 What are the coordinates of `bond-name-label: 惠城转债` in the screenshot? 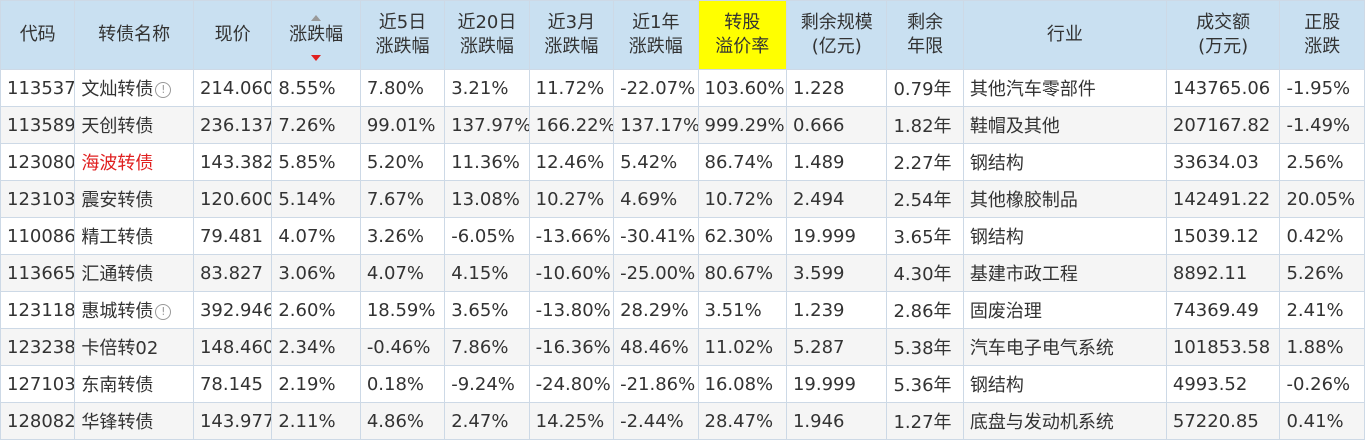 It's located at (117, 311).